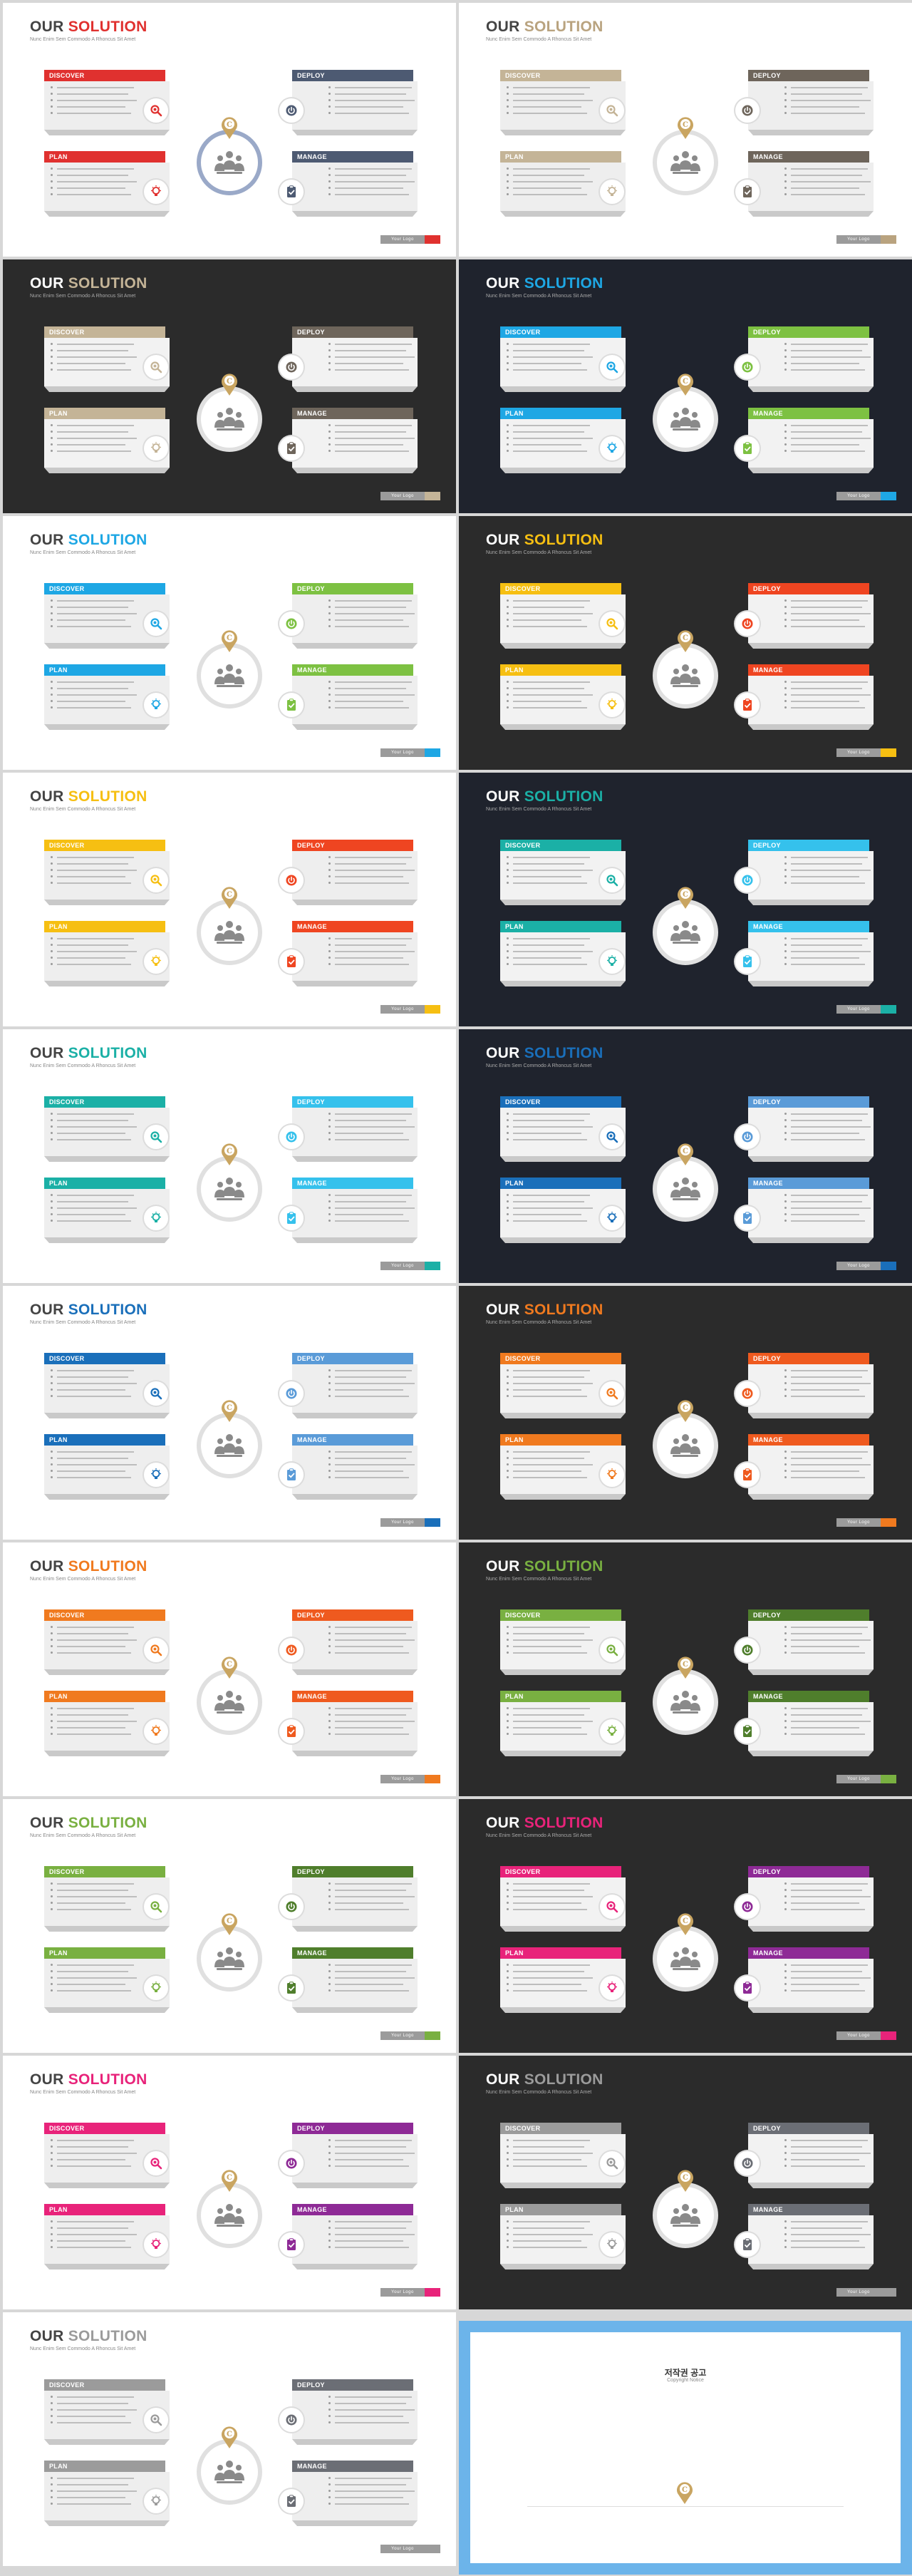 The width and height of the screenshot is (912, 2576). What do you see at coordinates (808, 1953) in the screenshot?
I see `card-manage-header: MANAGE` at bounding box center [808, 1953].